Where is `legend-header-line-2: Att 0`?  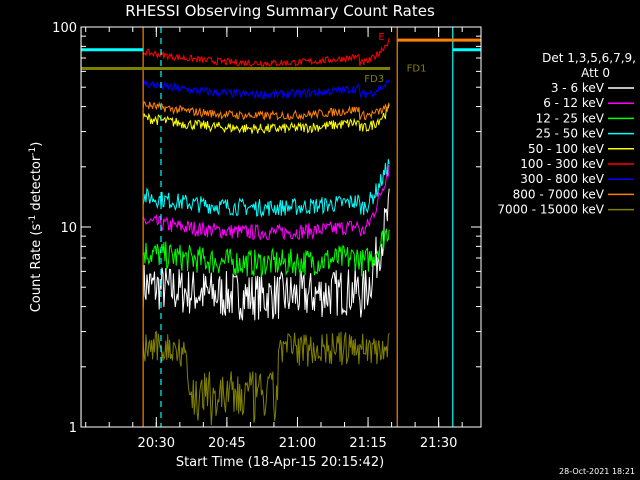
legend-header-line-2: Att 0 is located at coordinates (595, 73).